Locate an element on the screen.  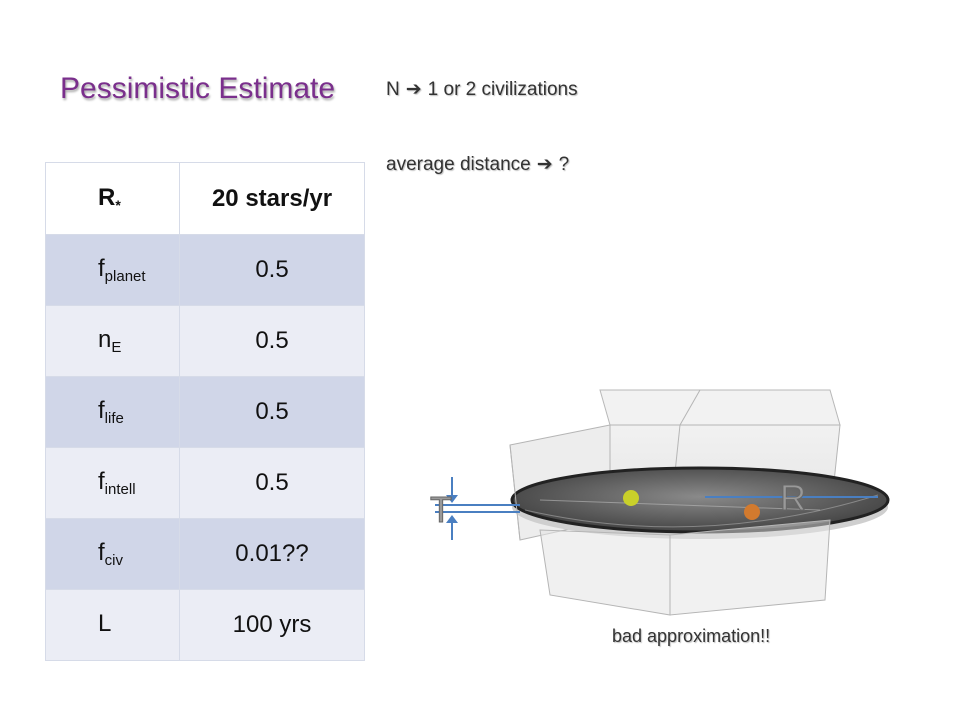
radius-label: R is located at coordinates (793, 497).